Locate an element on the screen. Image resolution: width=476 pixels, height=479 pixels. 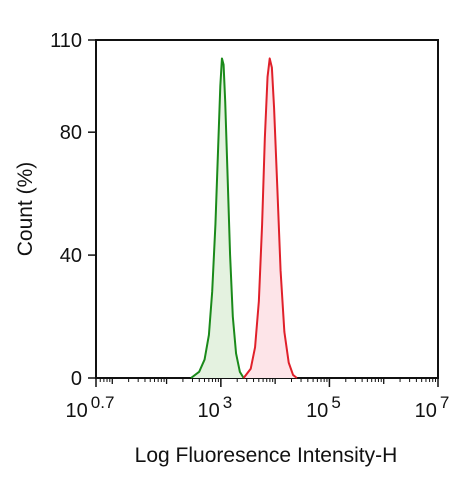
y-tick-label: 80 is located at coordinates (71, 133).